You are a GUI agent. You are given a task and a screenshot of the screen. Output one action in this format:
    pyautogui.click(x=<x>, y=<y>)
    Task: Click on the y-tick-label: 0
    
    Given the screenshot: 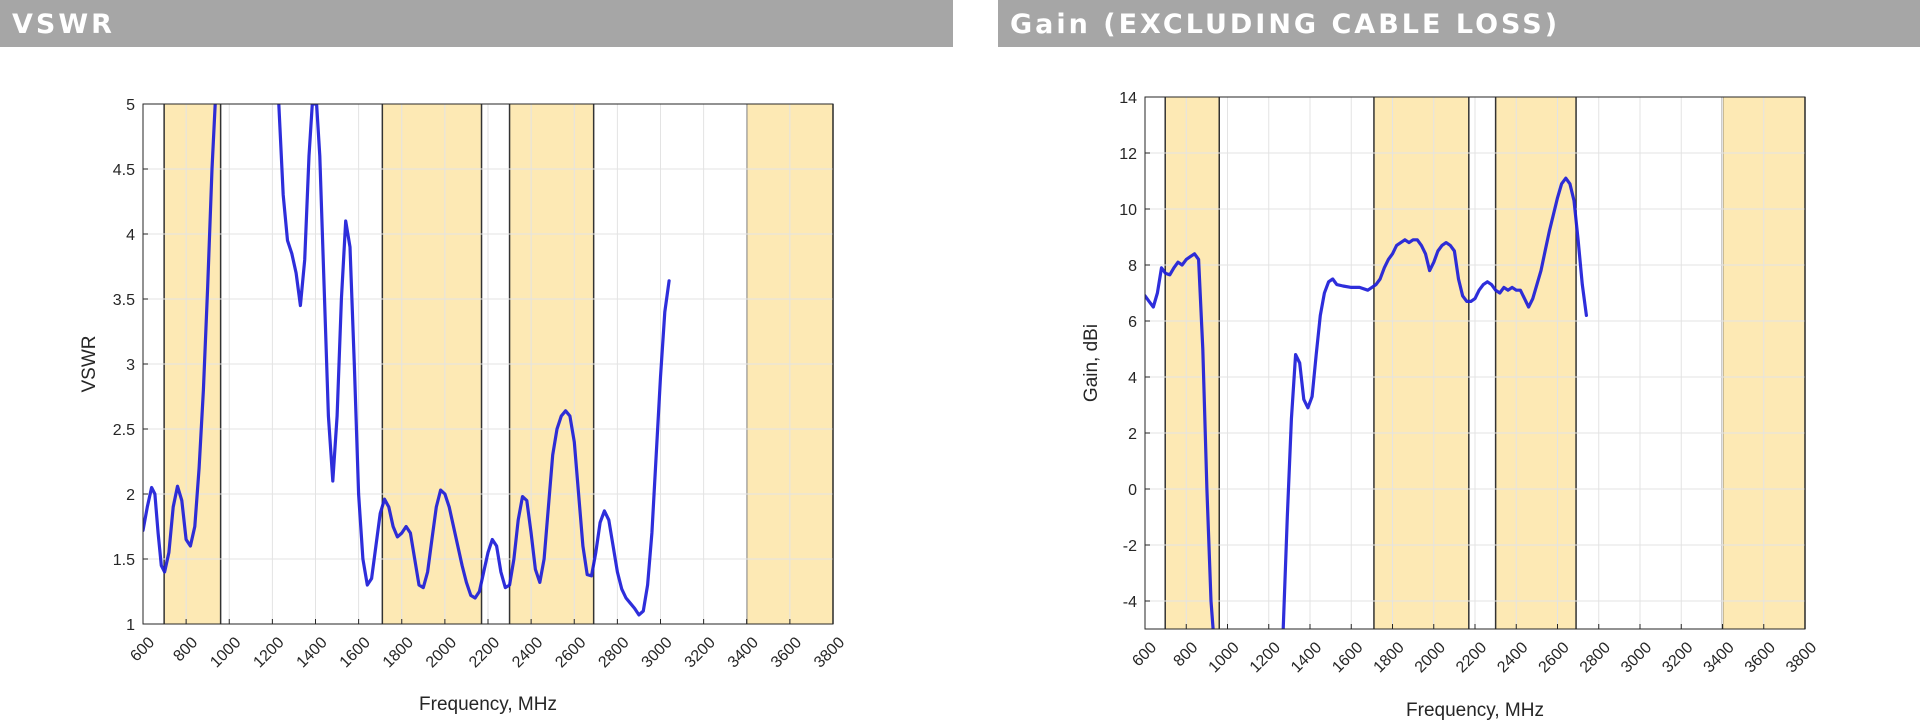 What is the action you would take?
    pyautogui.click(x=1132, y=490)
    